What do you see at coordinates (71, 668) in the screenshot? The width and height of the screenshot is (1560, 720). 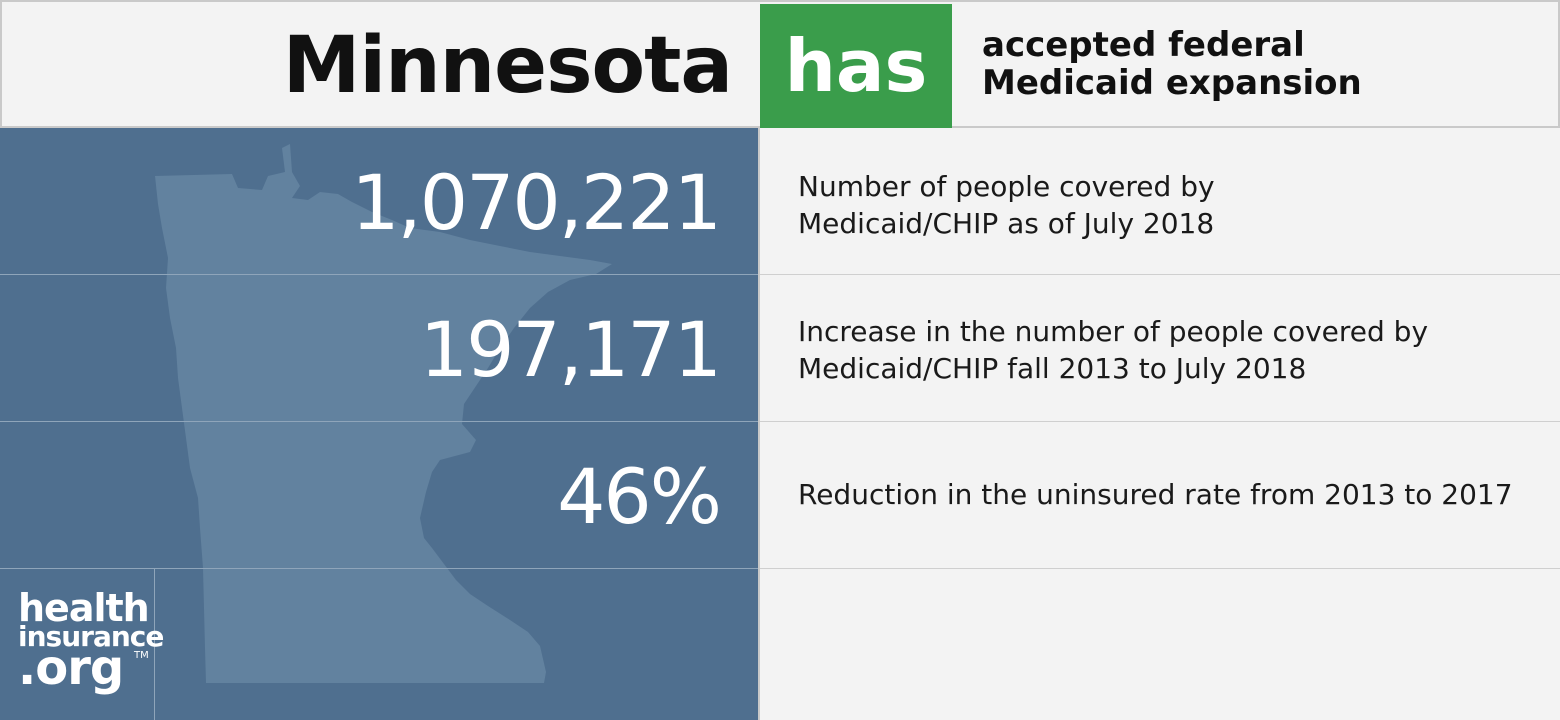 I see `logo-text-org: .org` at bounding box center [71, 668].